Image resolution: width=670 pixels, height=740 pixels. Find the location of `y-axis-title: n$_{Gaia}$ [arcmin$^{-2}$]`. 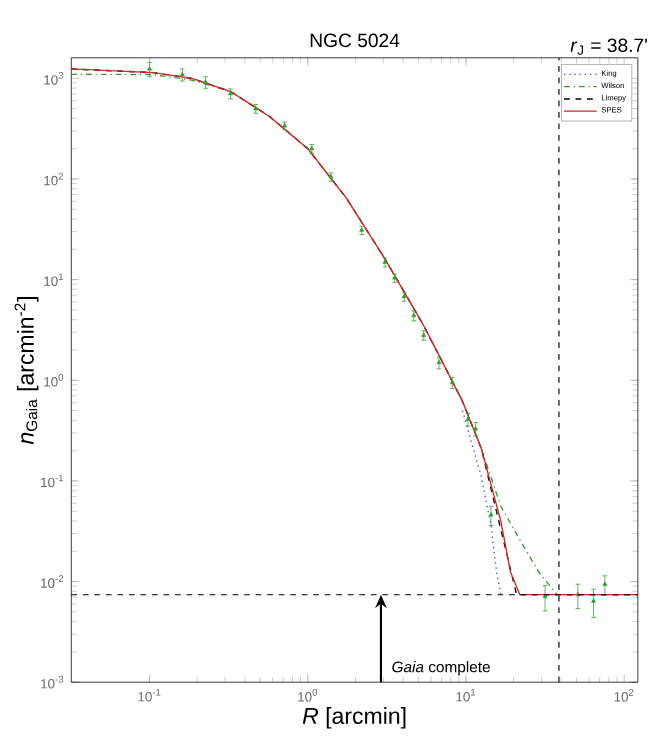

y-axis-title: n$_{Gaia}$ [arcmin$^{-2}$] is located at coordinates (26, 371).